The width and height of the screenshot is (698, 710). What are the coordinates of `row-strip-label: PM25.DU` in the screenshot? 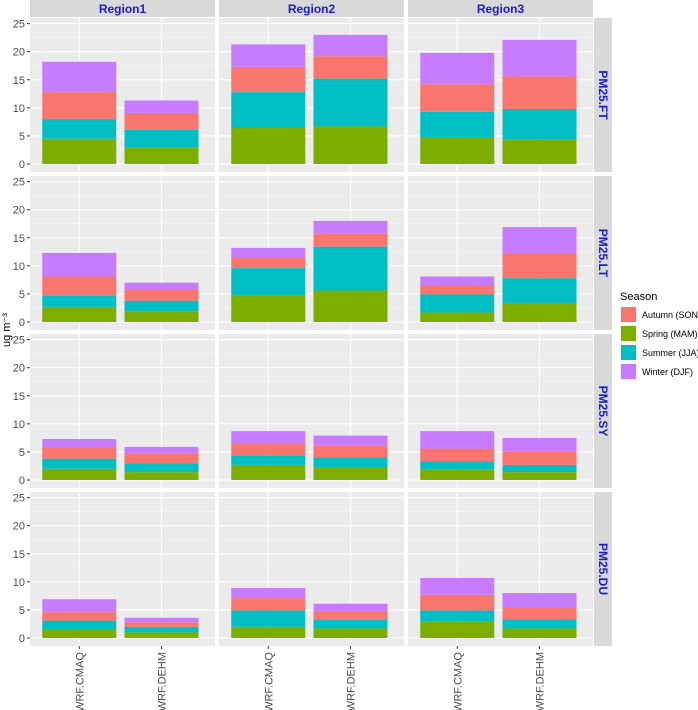 It's located at (603, 569).